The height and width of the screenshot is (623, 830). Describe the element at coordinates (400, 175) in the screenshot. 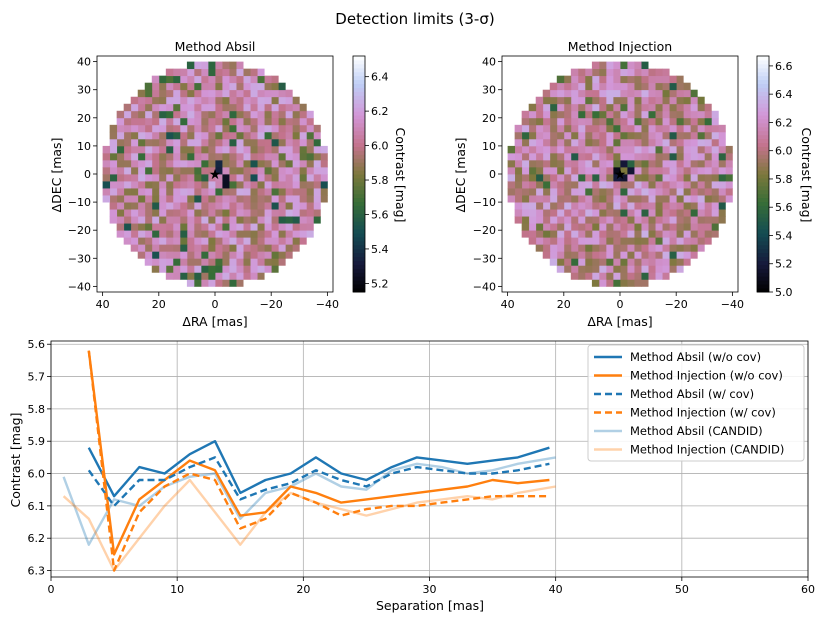

I see `heatmap-absil-colorbar-label: Contrast [mag]` at that location.